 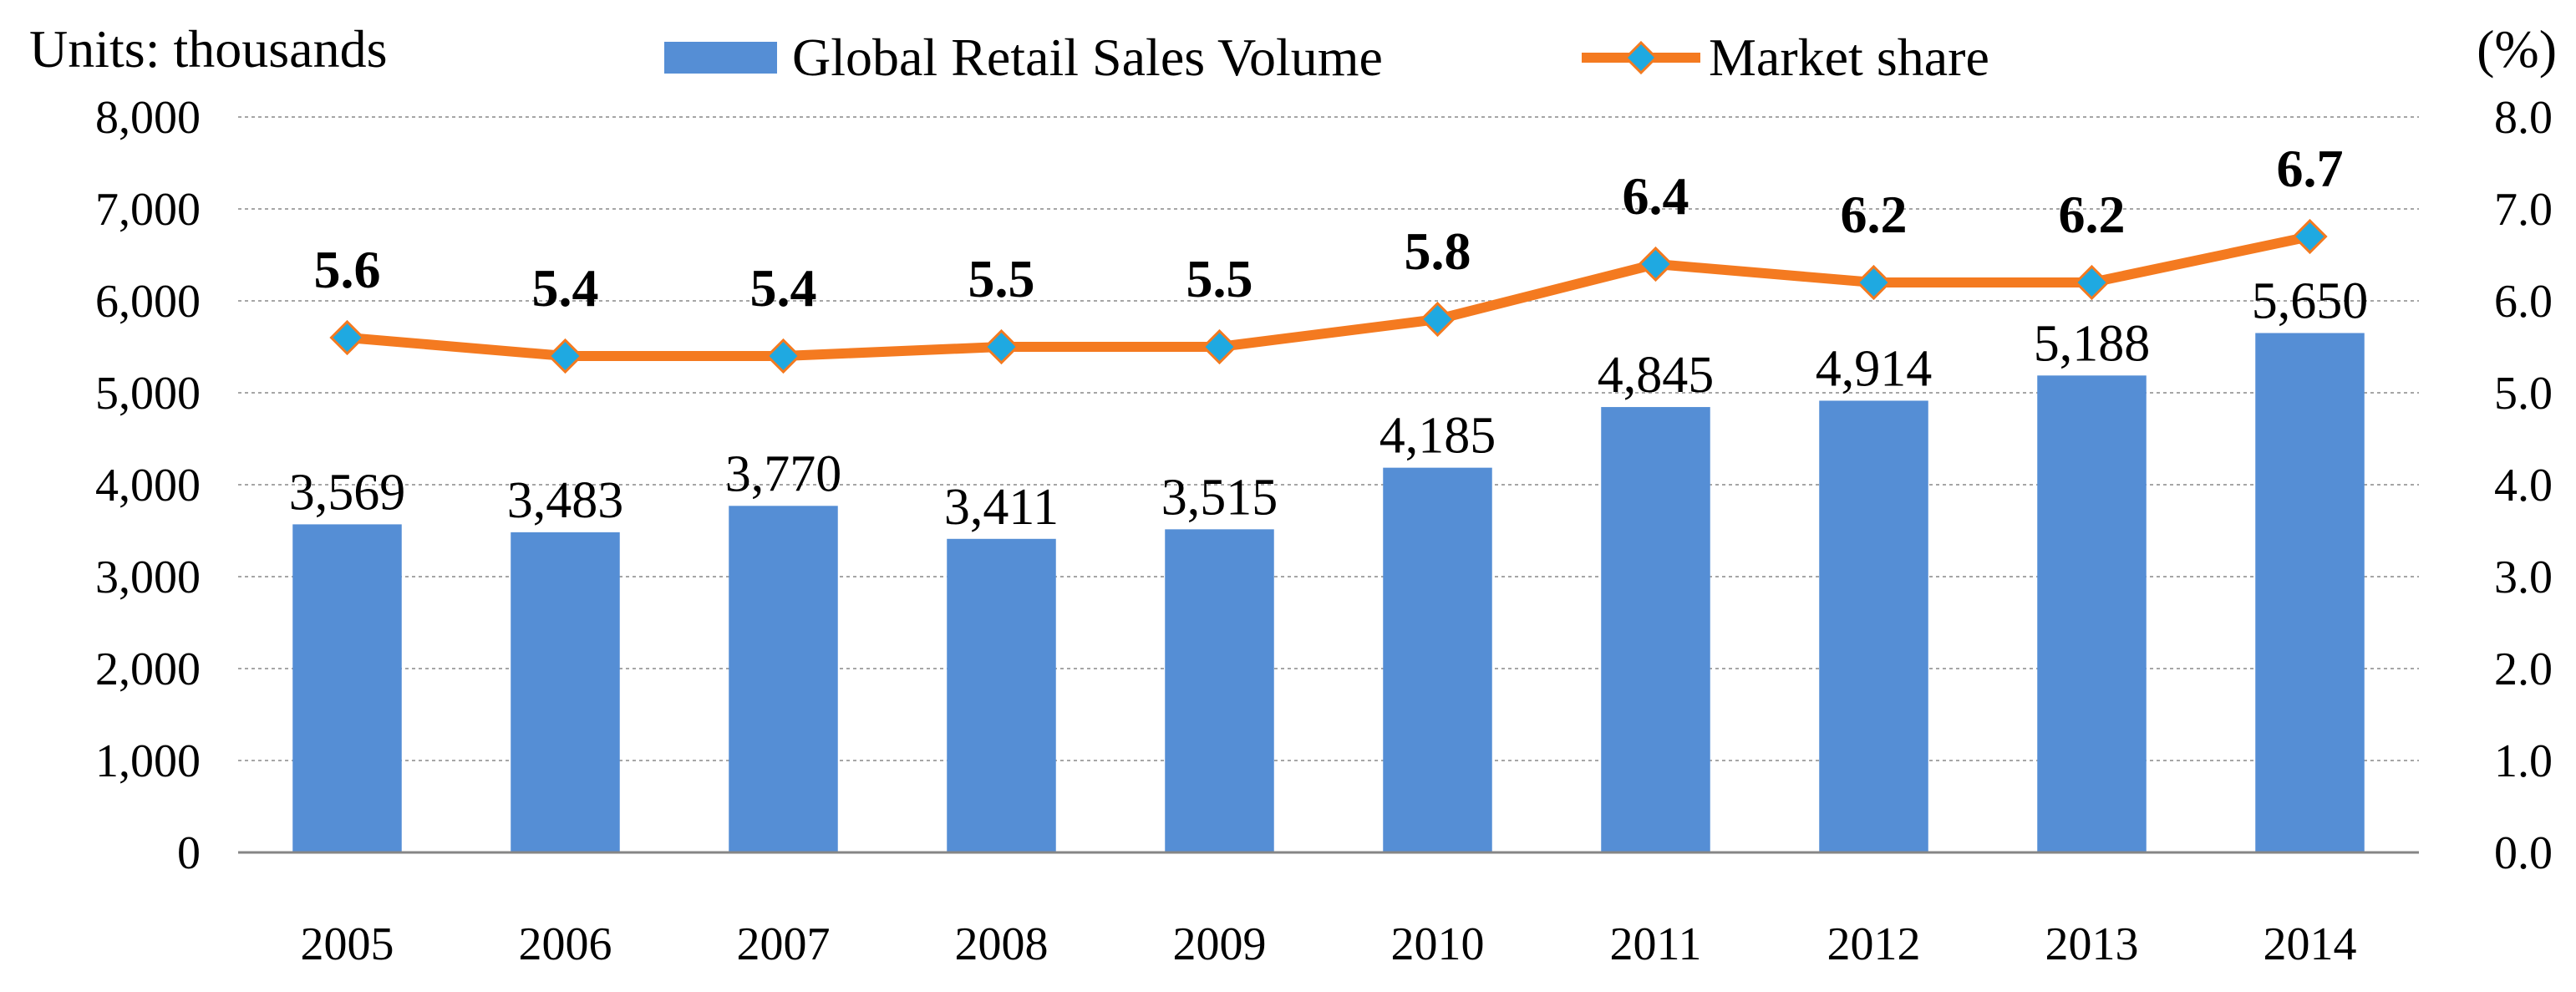 What do you see at coordinates (1656, 196) in the screenshot?
I see `line-data-label: 6.4` at bounding box center [1656, 196].